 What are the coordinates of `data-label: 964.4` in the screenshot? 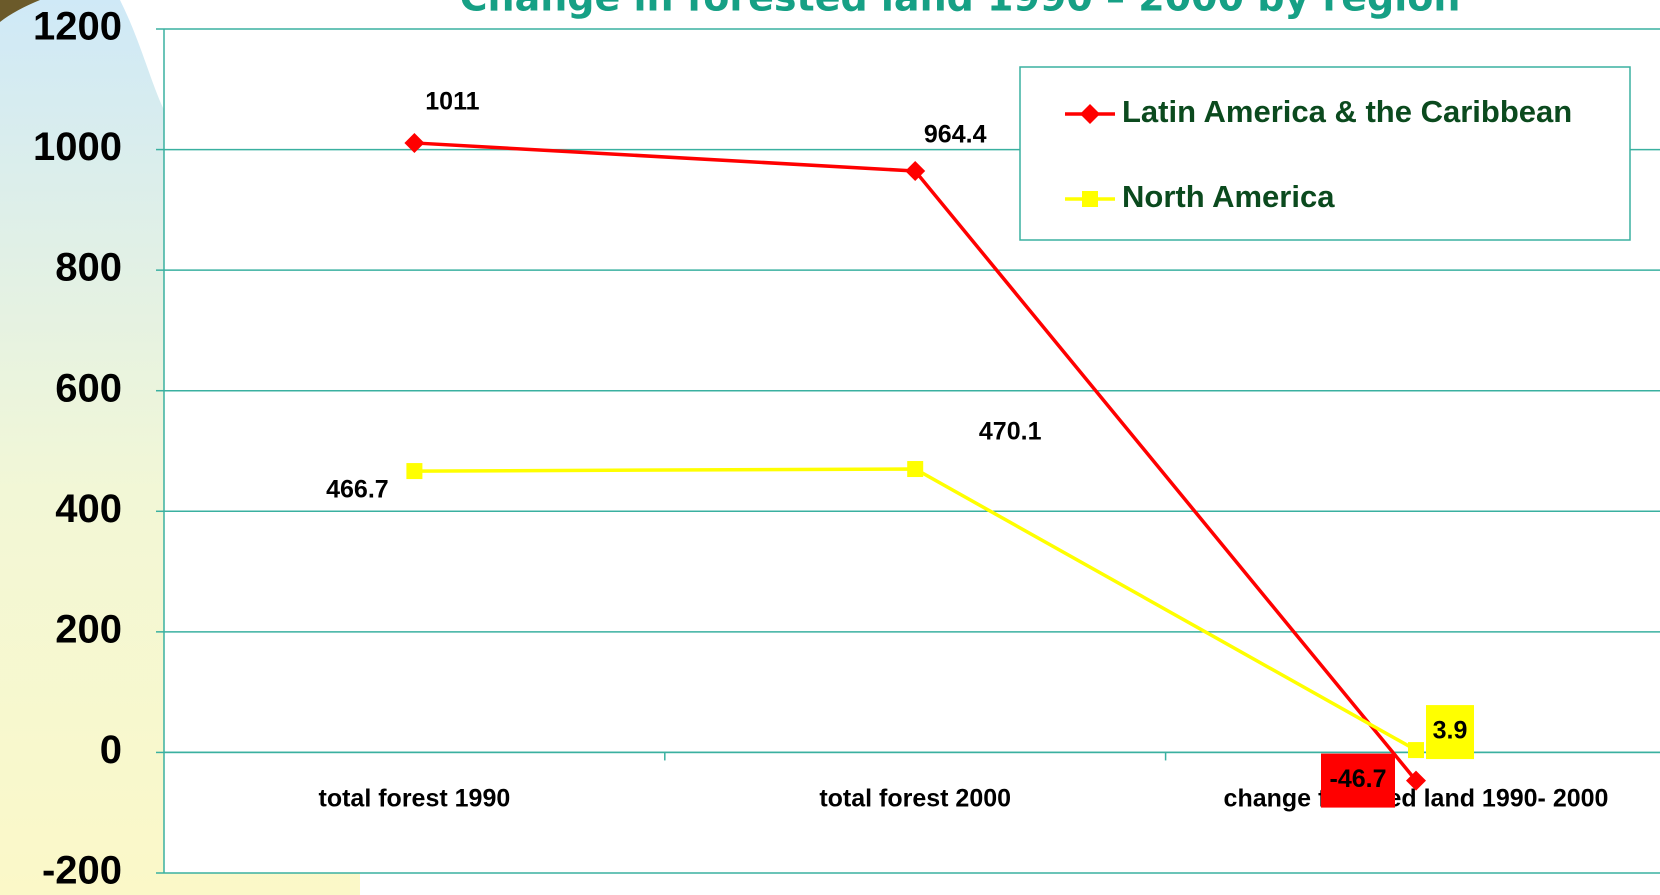 It's located at (955, 135).